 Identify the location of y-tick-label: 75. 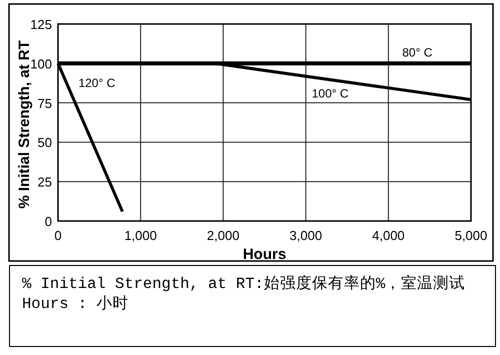
(45, 103).